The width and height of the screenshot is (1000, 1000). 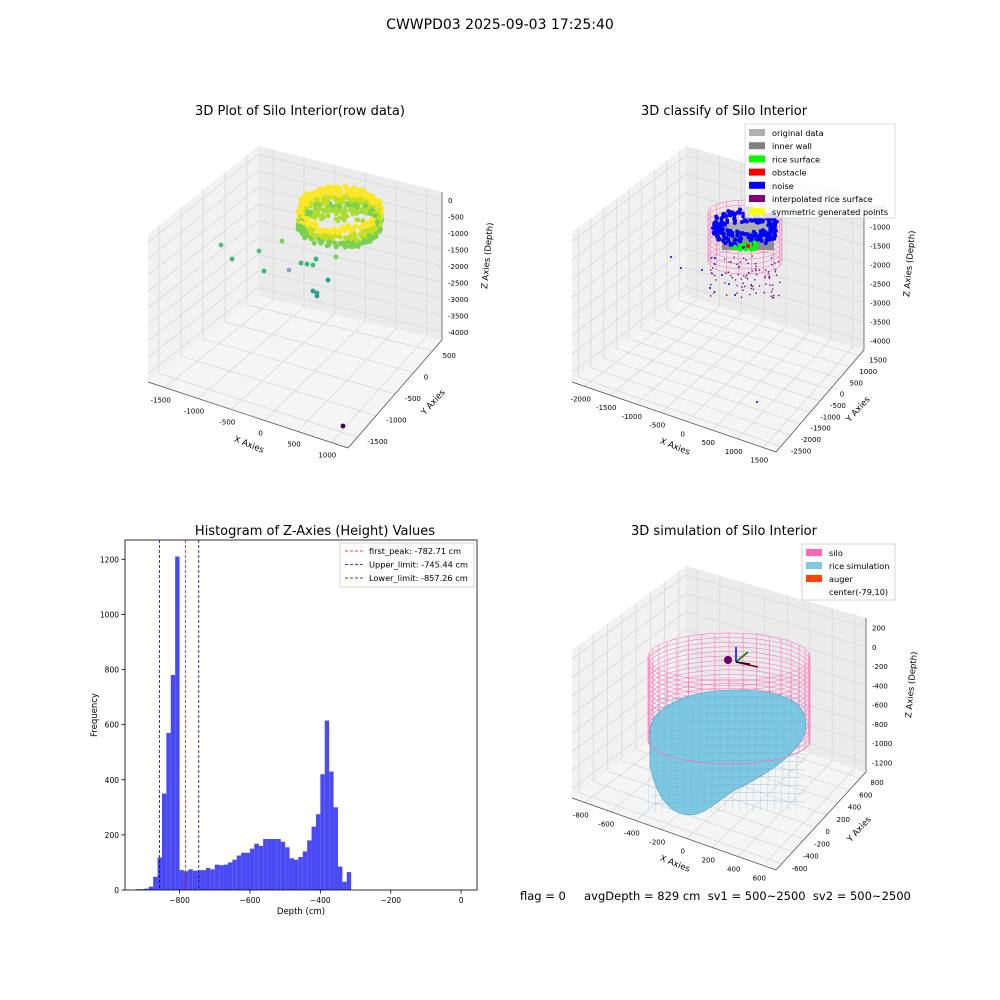 I want to click on p2-x-tick-label: -1500, so click(x=606, y=408).